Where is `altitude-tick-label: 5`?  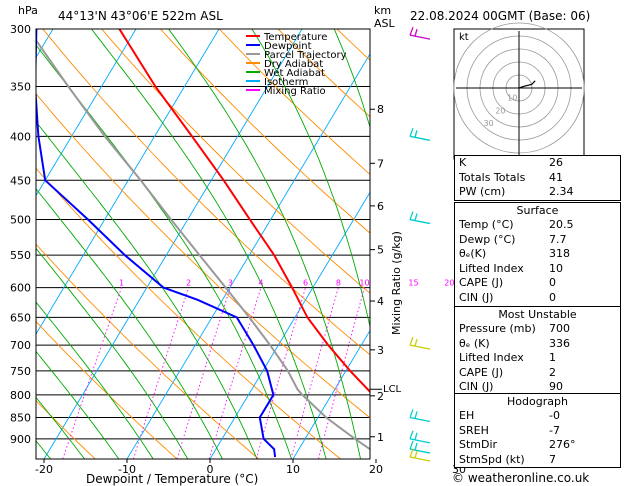 altitude-tick-label: 5 is located at coordinates (380, 250).